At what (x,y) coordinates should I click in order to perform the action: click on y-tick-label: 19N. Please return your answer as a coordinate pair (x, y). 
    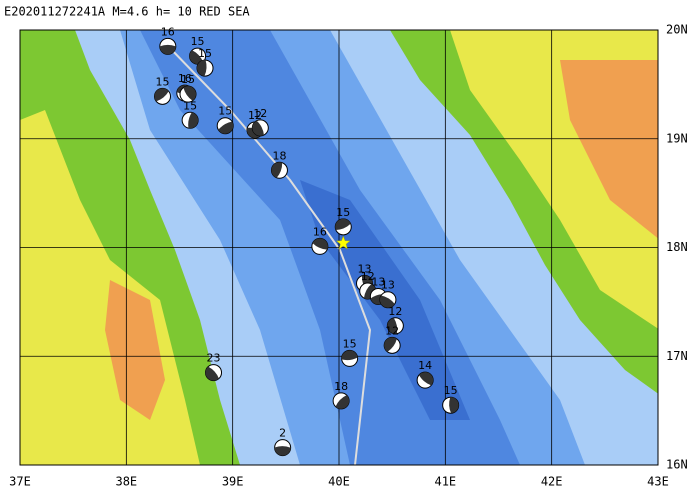
    Looking at the image, I should click on (677, 138).